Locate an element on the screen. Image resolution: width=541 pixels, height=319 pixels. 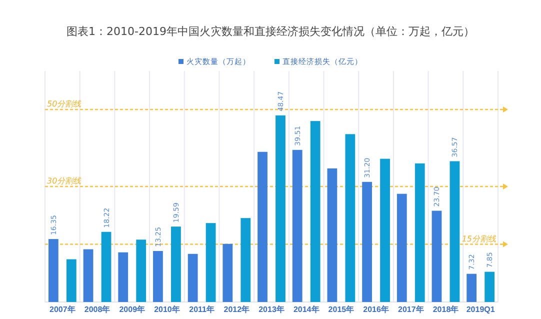
chart-title: 图表1：2010-2019年中国火灾数量和直接经济损失变化情况（单位：万起，亿元） is located at coordinates (270, 31).